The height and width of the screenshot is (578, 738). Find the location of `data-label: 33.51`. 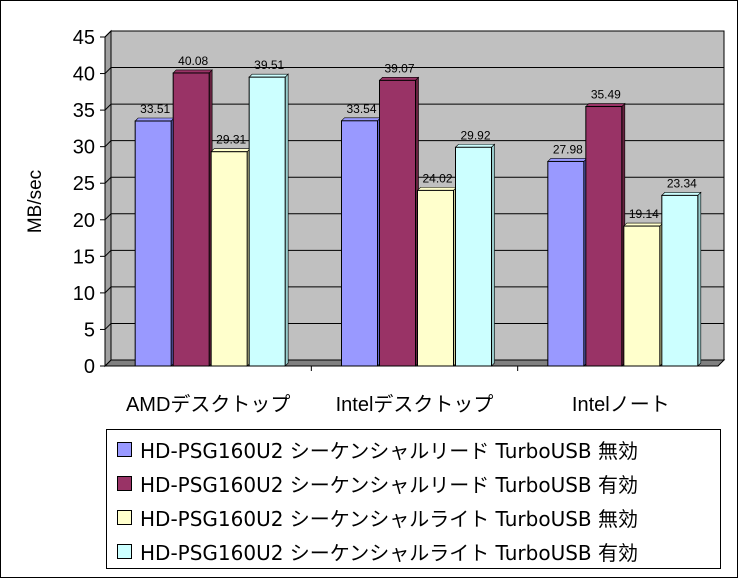

data-label: 33.51 is located at coordinates (155, 109).